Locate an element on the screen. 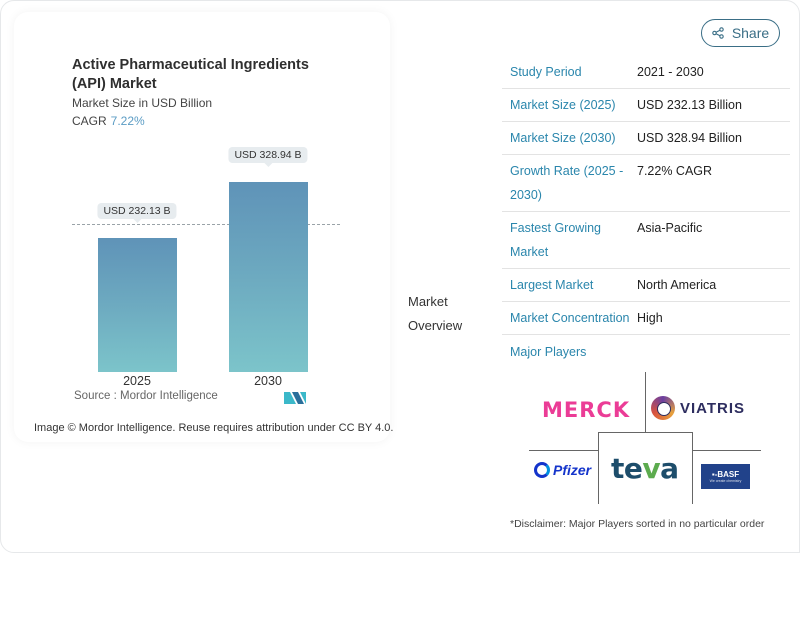 The height and width of the screenshot is (624, 800). fact-row-growth-rate: Growth Rate (2025 - 2030) 7.22% CAGR is located at coordinates (646, 183).